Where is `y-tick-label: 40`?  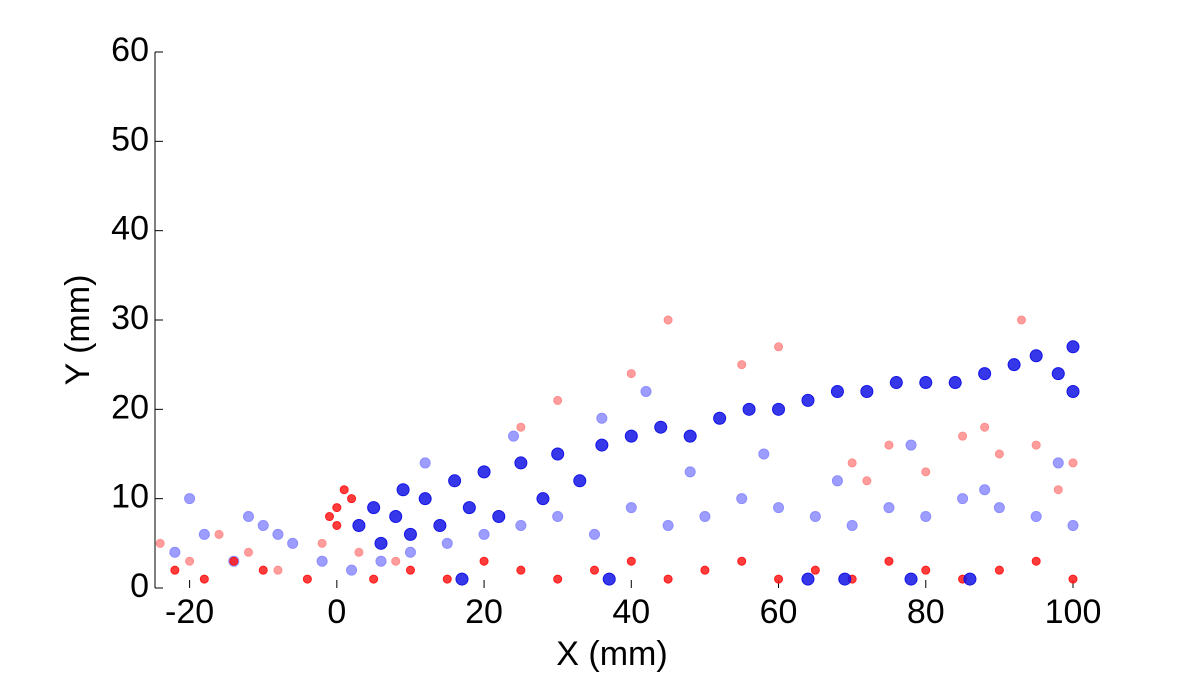
y-tick-label: 40 is located at coordinates (130, 229).